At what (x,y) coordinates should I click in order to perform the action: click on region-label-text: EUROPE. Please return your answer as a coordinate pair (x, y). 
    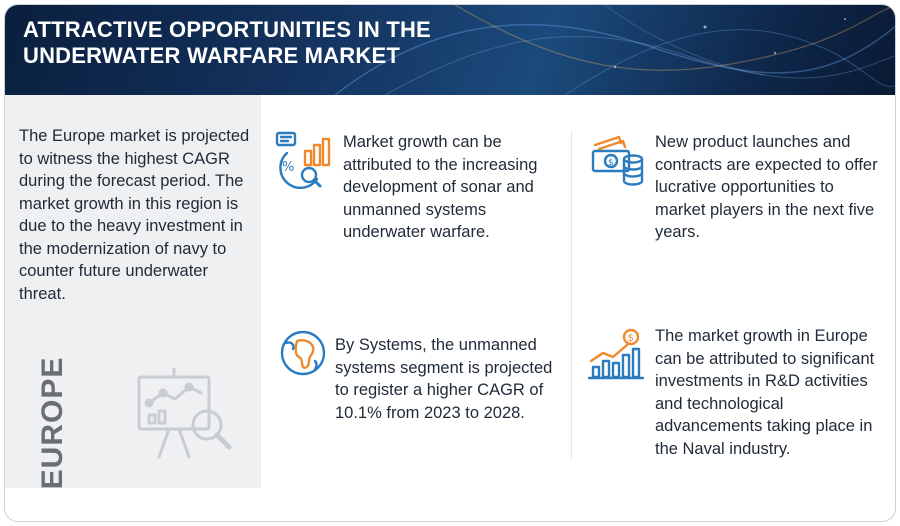
    Looking at the image, I should click on (52, 423).